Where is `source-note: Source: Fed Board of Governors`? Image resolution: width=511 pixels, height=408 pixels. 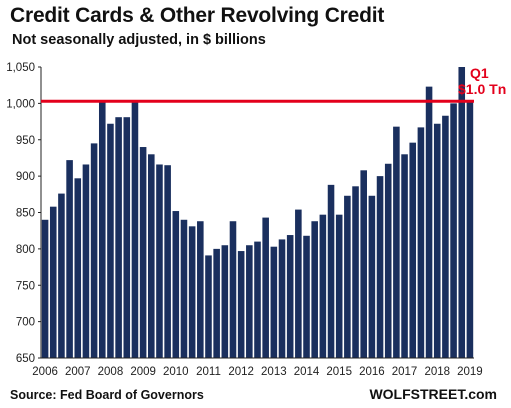
source-note: Source: Fed Board of Governors is located at coordinates (107, 395).